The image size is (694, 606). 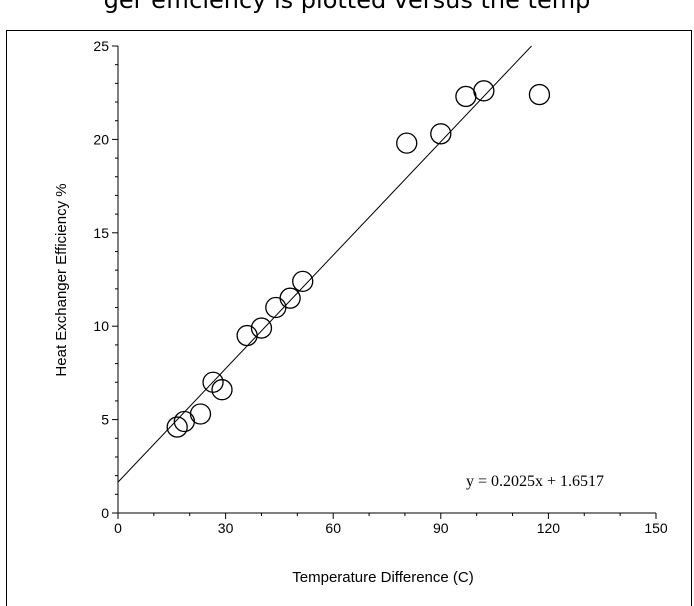 I want to click on x-axis-title: Temperature Difference (C), so click(x=382, y=577).